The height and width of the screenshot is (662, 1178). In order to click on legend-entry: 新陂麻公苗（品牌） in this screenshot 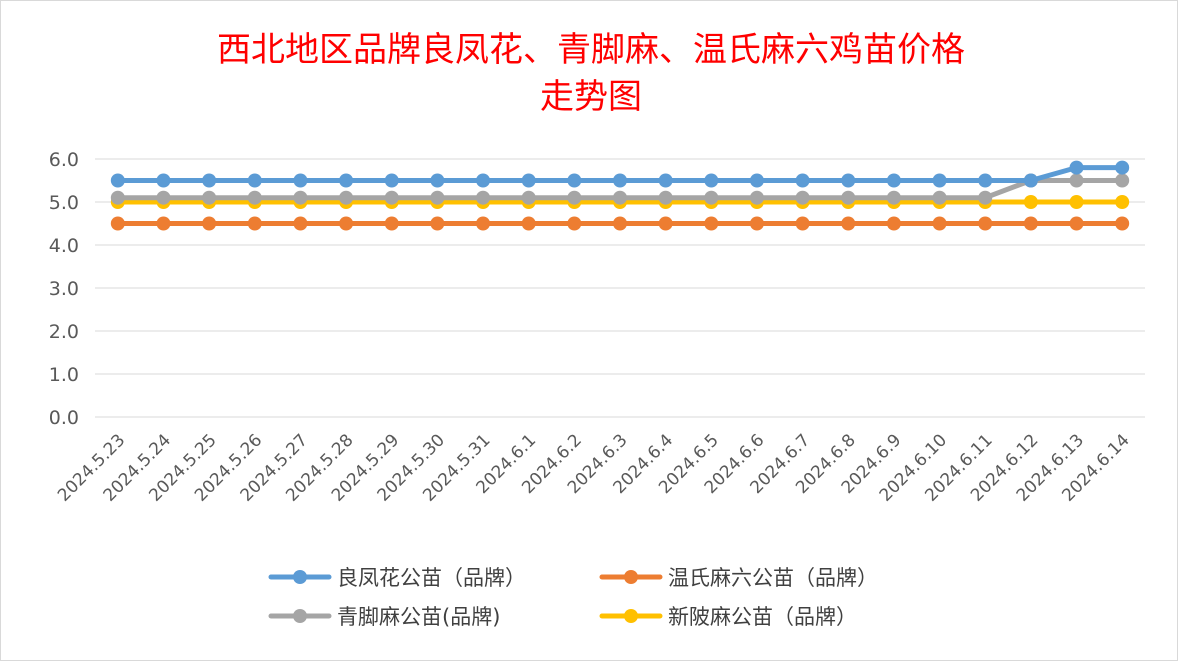, I will do `click(728, 617)`.